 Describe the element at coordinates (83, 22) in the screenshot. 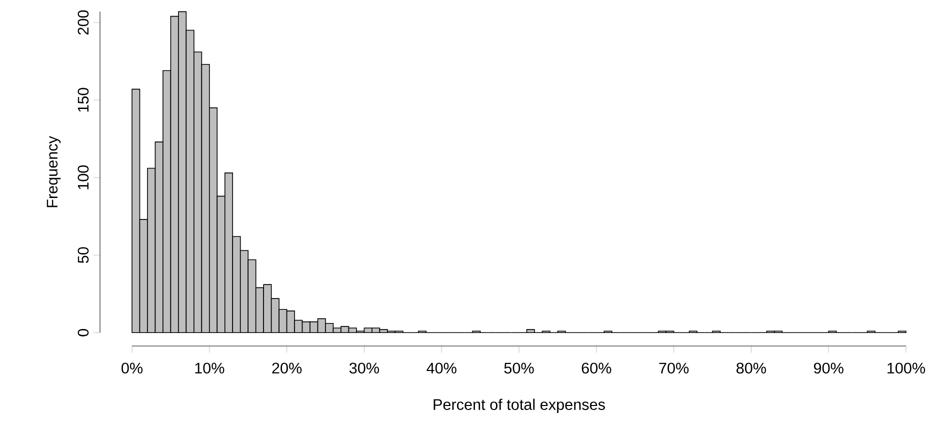

I see `y-tick-label: 200` at that location.